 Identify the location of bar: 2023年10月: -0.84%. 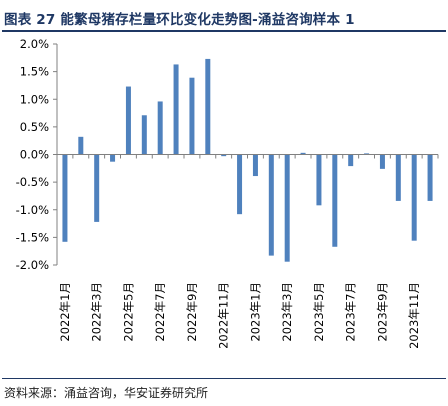
(398, 177).